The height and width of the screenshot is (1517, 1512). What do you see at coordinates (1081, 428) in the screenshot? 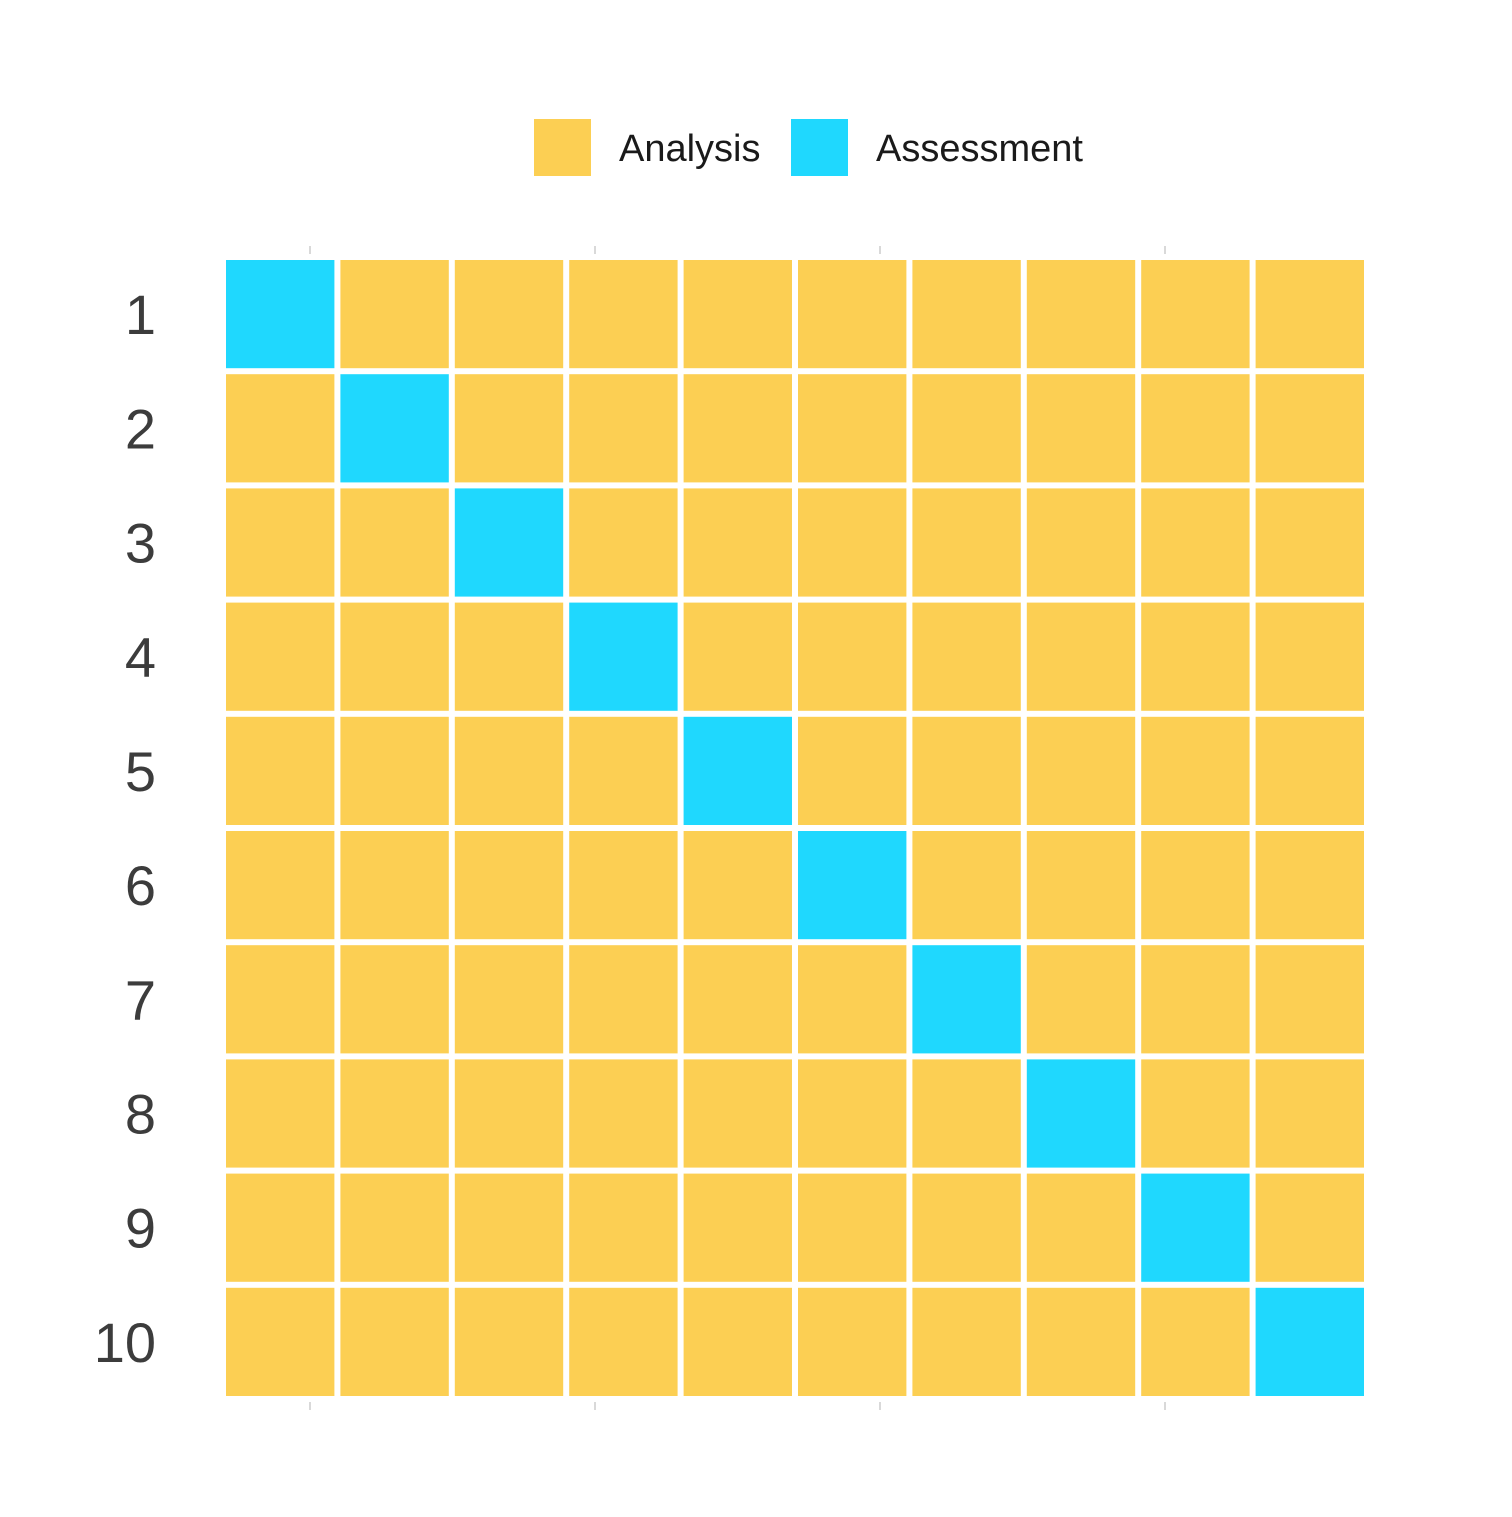
I see `heatmap-cell-r2-c8-analysis` at bounding box center [1081, 428].